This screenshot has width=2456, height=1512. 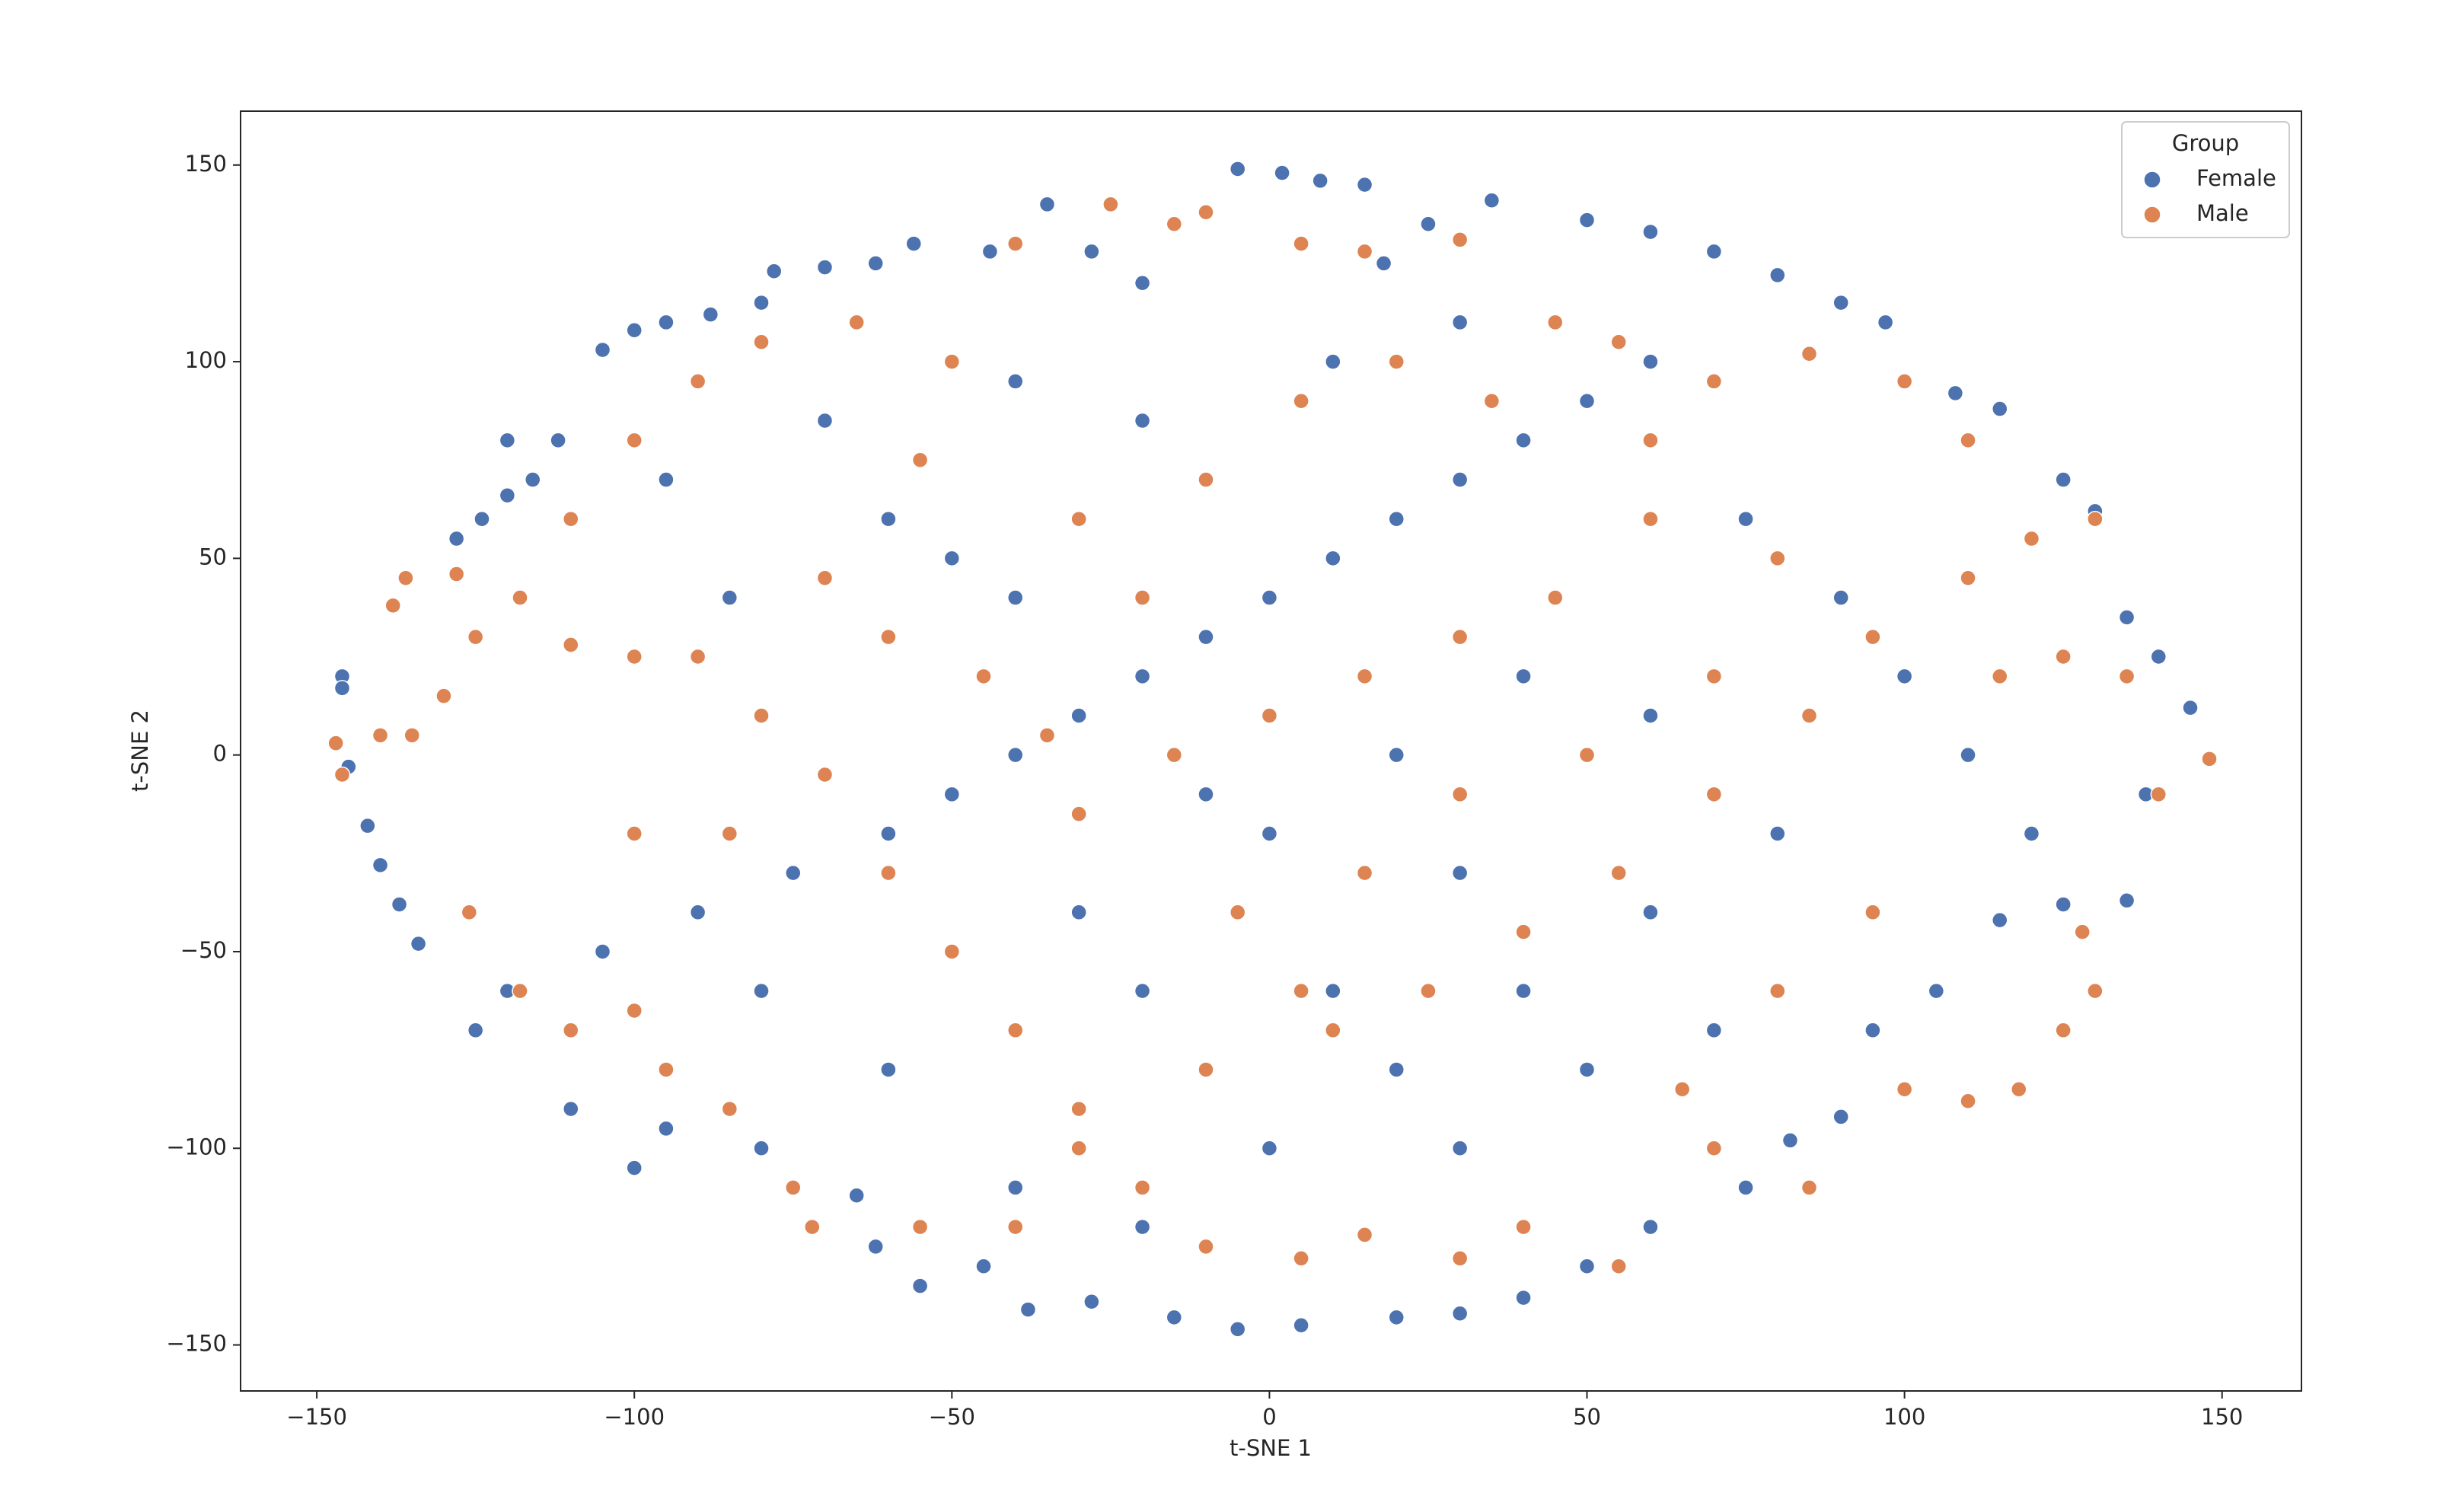 What do you see at coordinates (204, 950) in the screenshot?
I see `y-tick-label: −50` at bounding box center [204, 950].